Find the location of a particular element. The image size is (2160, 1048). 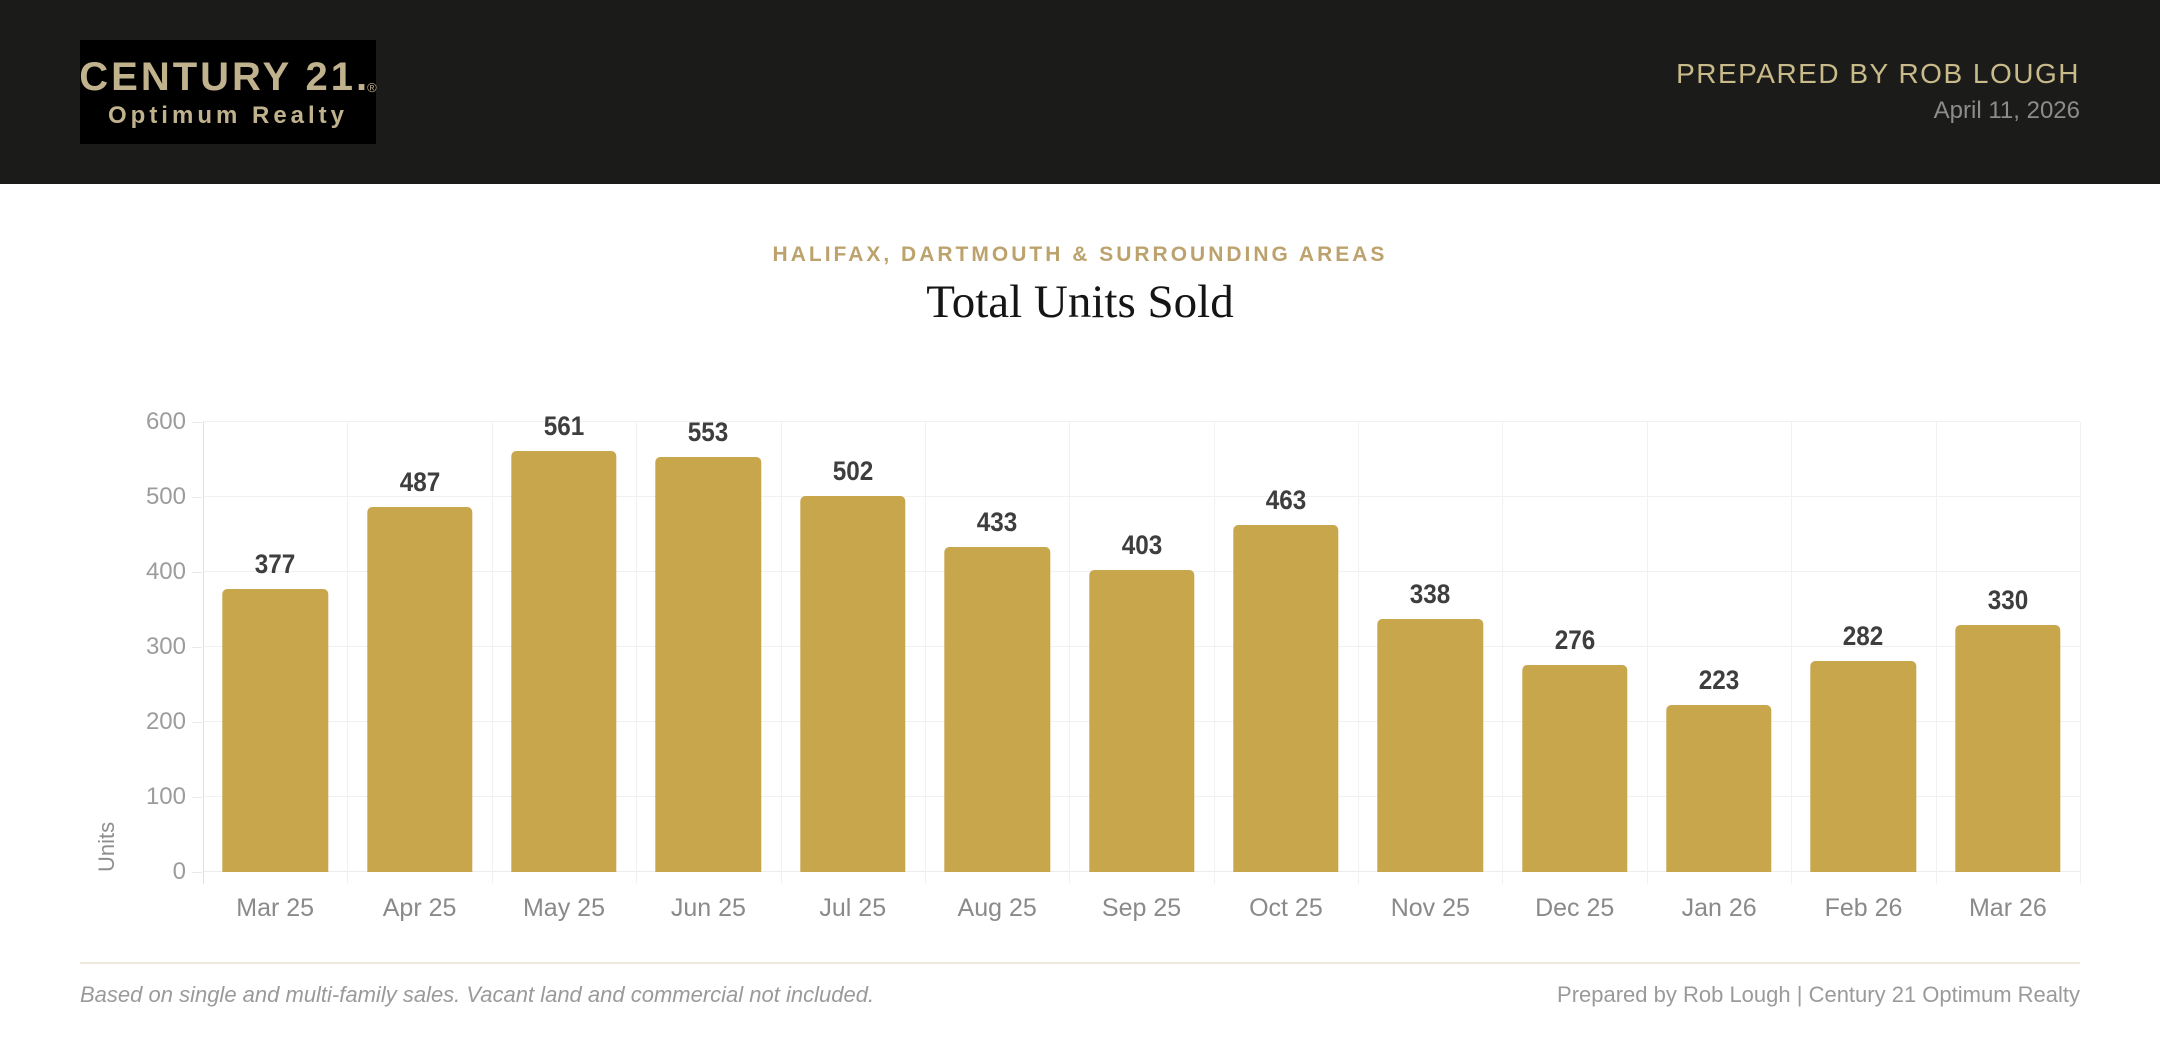

x-tick-label: Jun 25 is located at coordinates (708, 908).